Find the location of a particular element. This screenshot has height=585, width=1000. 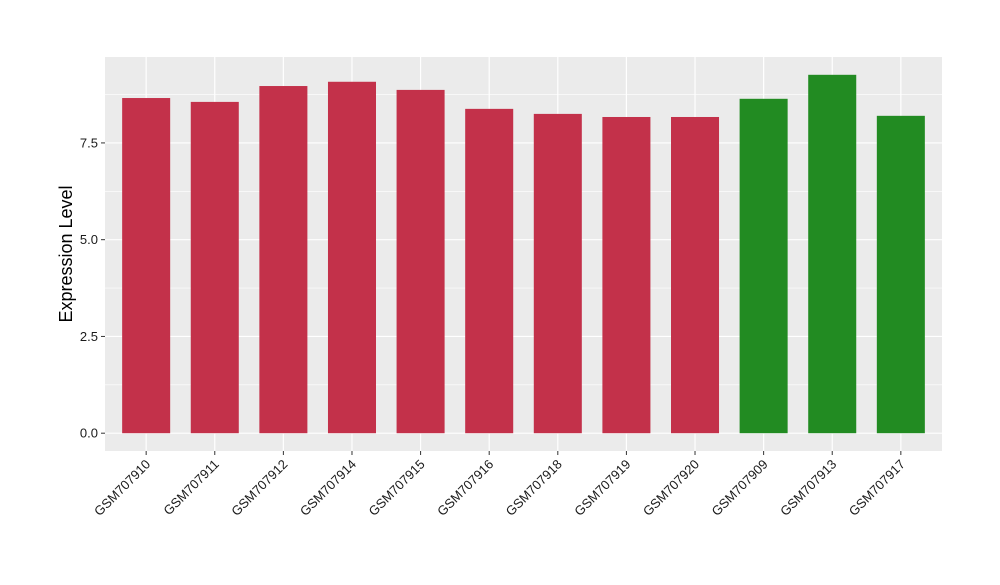

y-tick-label: 5.0 is located at coordinates (89, 239).